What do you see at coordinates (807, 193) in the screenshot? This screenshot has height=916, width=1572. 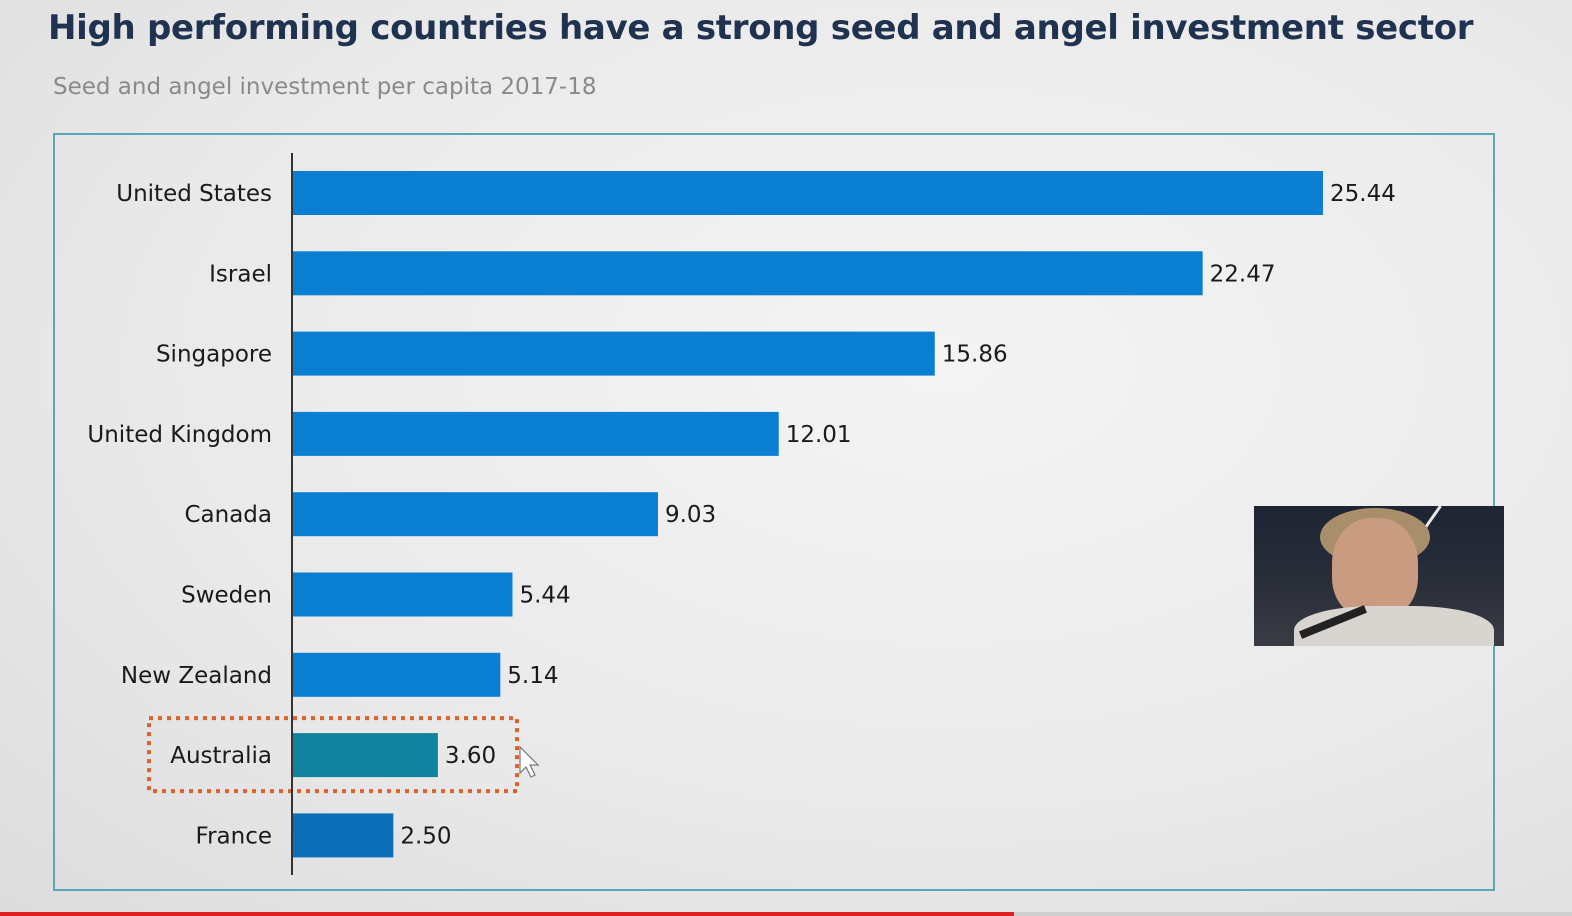 I see `bar-united-states` at bounding box center [807, 193].